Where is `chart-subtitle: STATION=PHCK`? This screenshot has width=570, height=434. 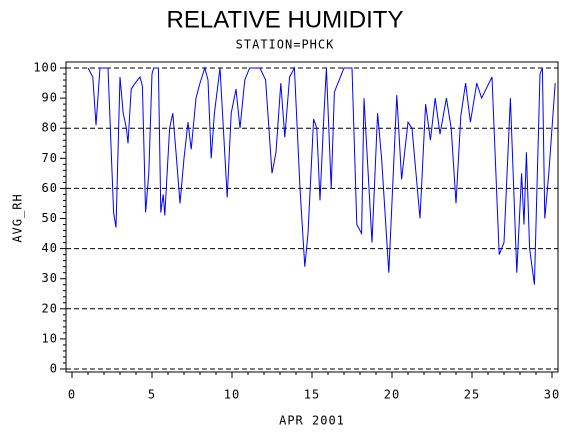 chart-subtitle: STATION=PHCK is located at coordinates (285, 45).